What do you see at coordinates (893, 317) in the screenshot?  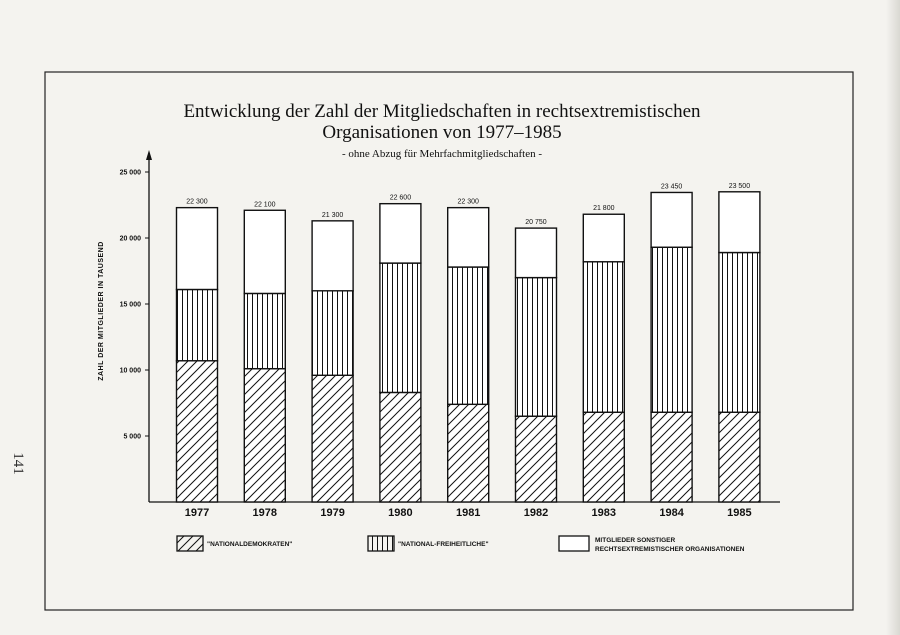 I see `page-edge-shadow` at bounding box center [893, 317].